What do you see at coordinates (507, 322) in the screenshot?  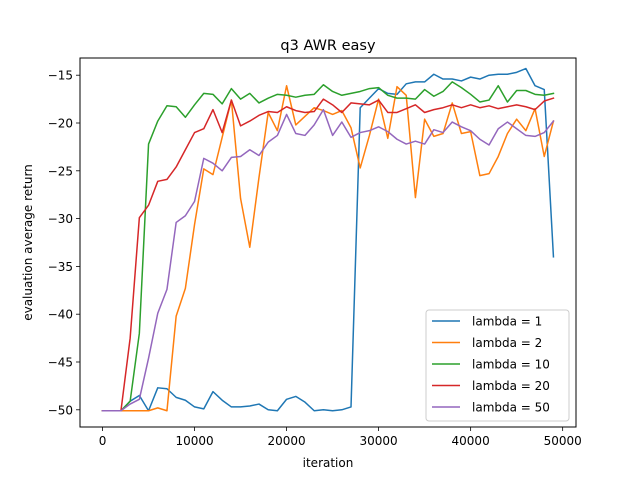 I see `legend-label-1: lambda = 1` at bounding box center [507, 322].